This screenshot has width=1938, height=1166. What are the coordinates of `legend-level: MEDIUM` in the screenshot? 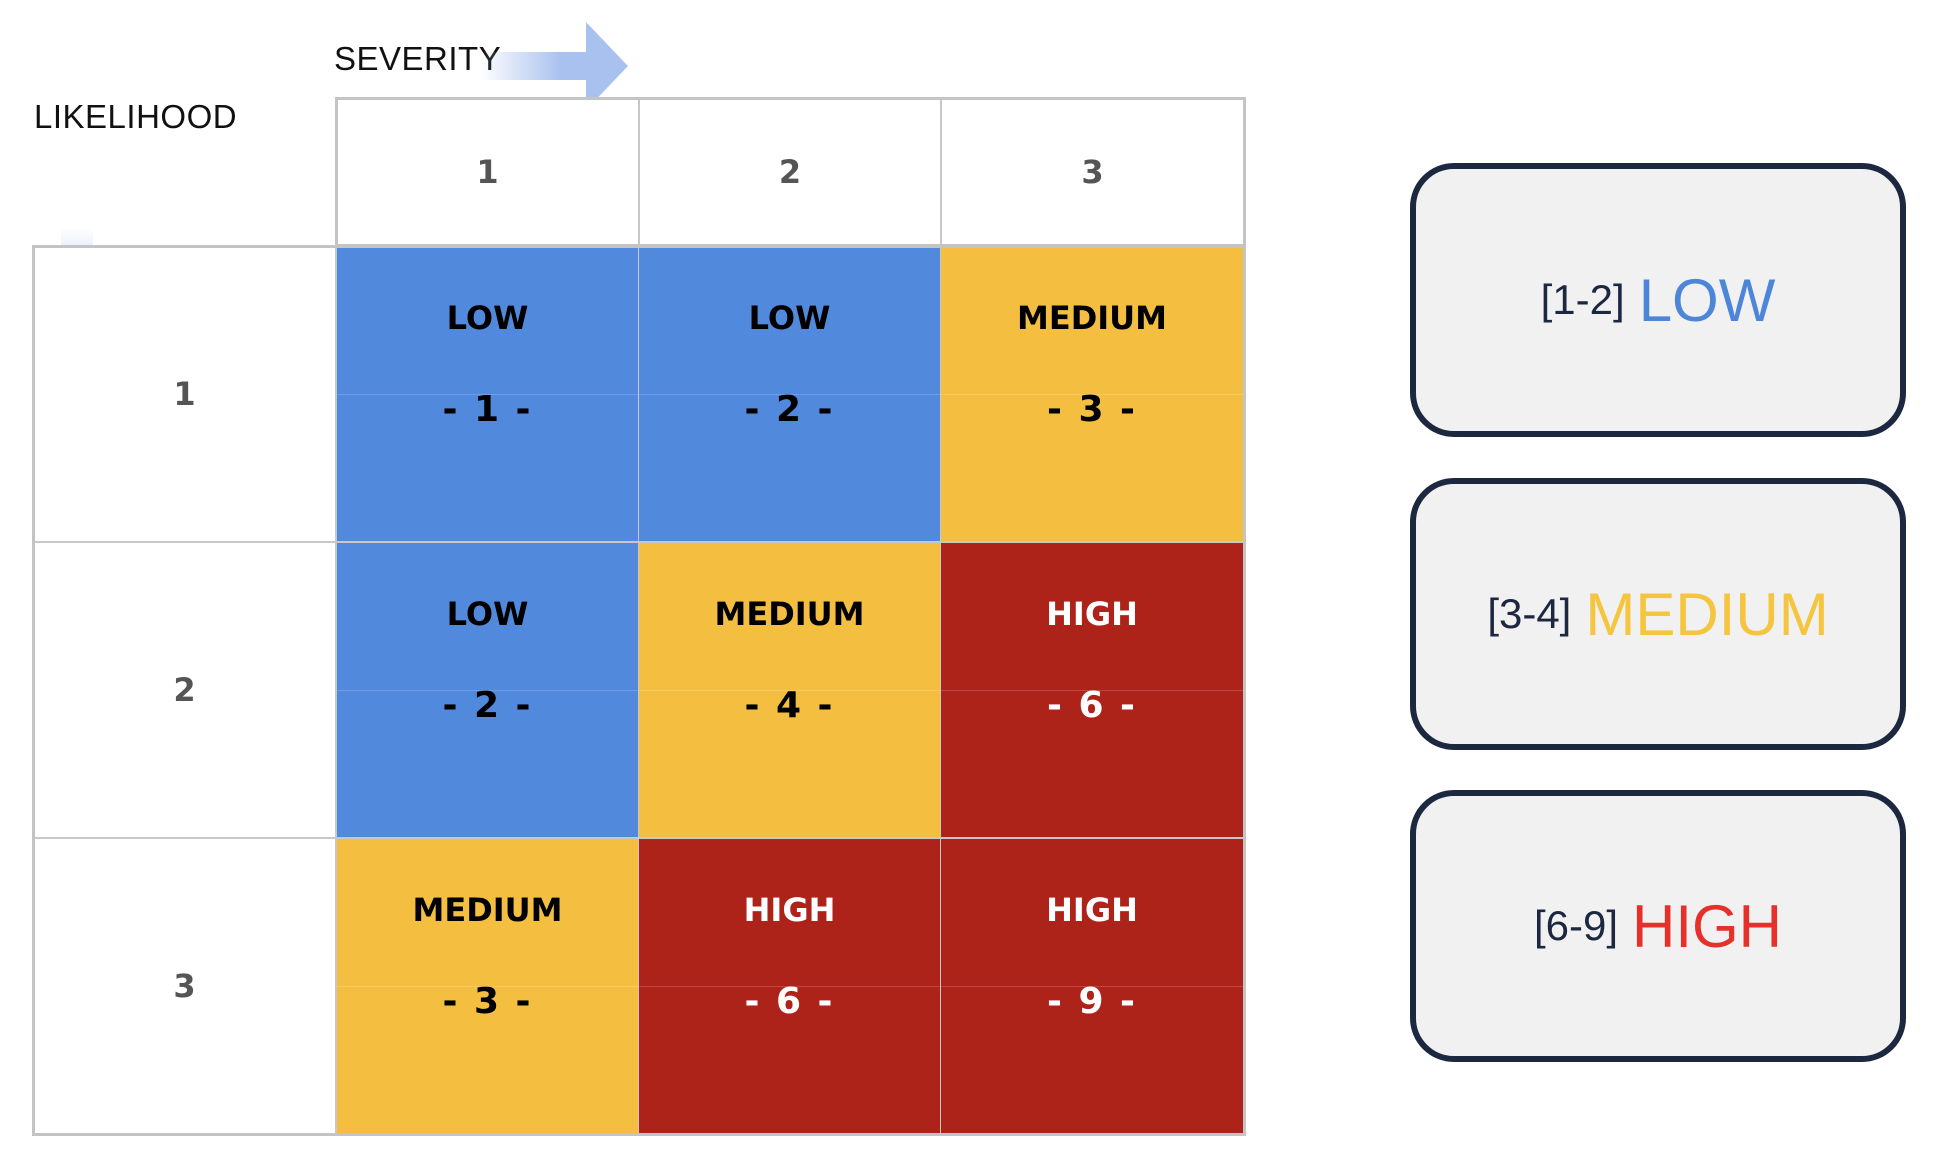 It's located at (1707, 614).